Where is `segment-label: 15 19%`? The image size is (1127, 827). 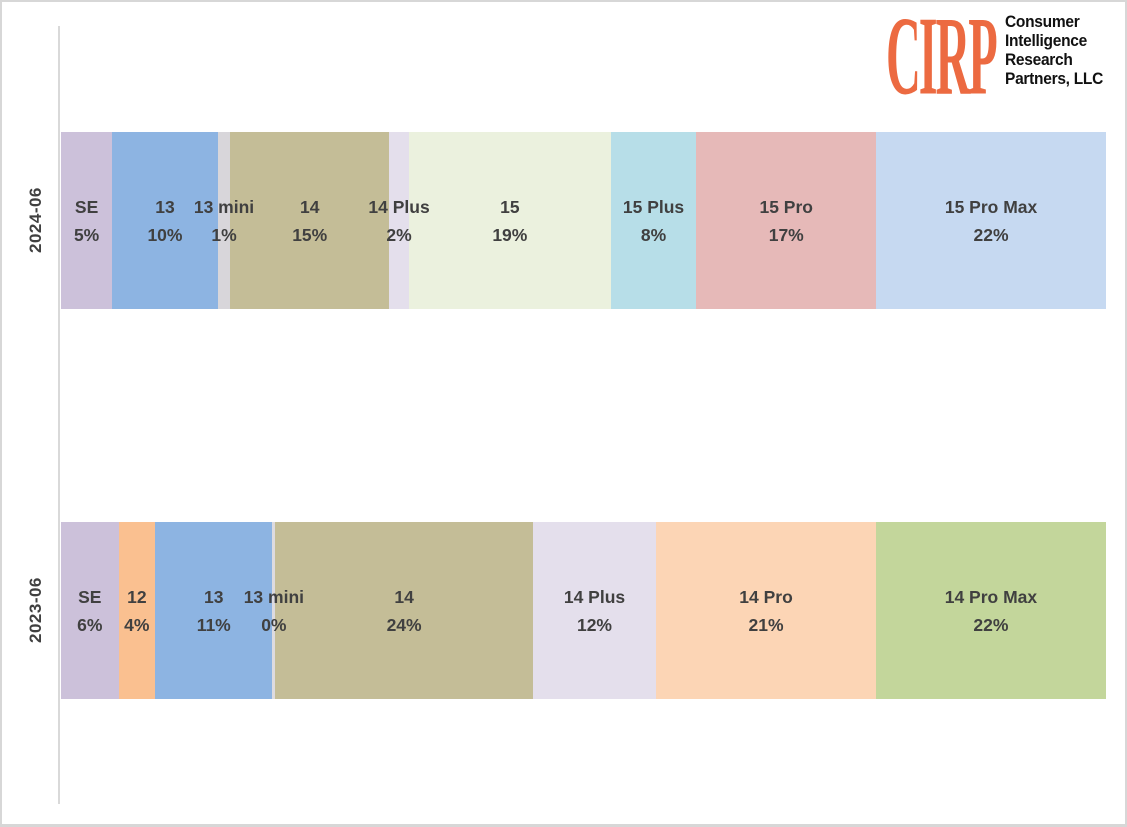 segment-label: 15 19% is located at coordinates (510, 220).